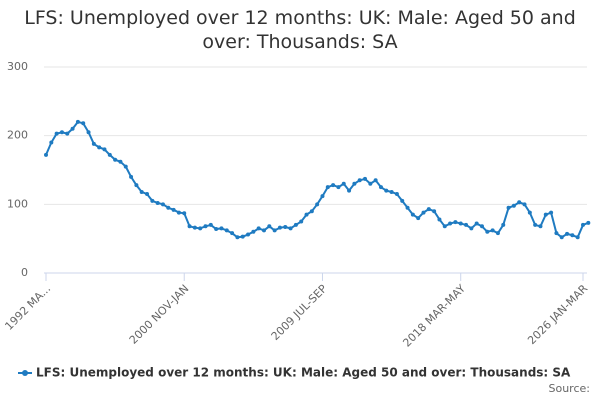 Image resolution: width=600 pixels, height=400 pixels. I want to click on source-label: Source:, so click(570, 388).